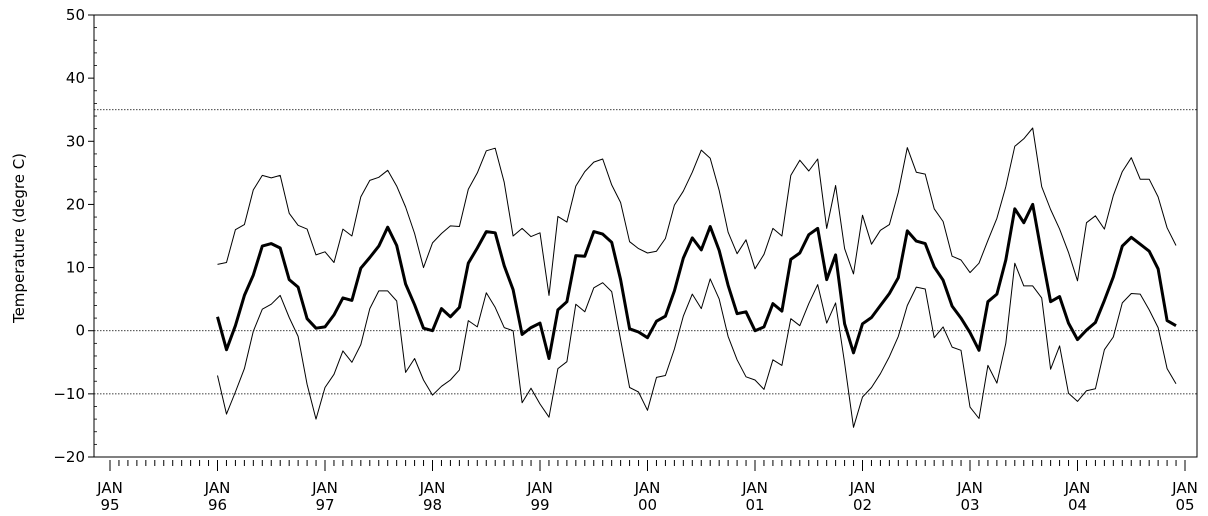 This screenshot has height=516, width=1208. Describe the element at coordinates (75, 78) in the screenshot. I see `y-tick-label-6: 40` at that location.